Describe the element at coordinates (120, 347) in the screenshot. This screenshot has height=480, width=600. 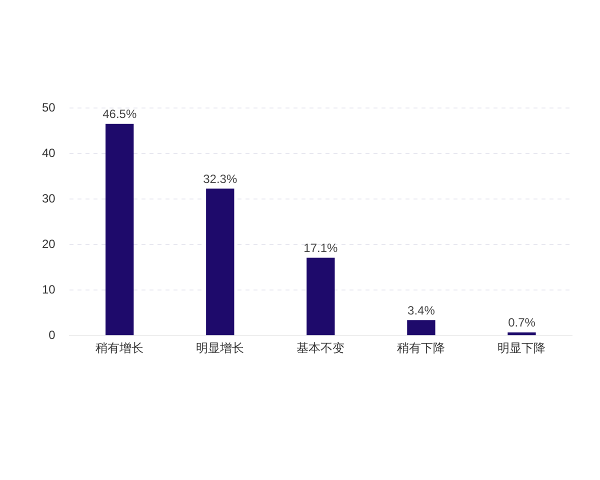
I see `x-tick-label: 稍有增长` at that location.